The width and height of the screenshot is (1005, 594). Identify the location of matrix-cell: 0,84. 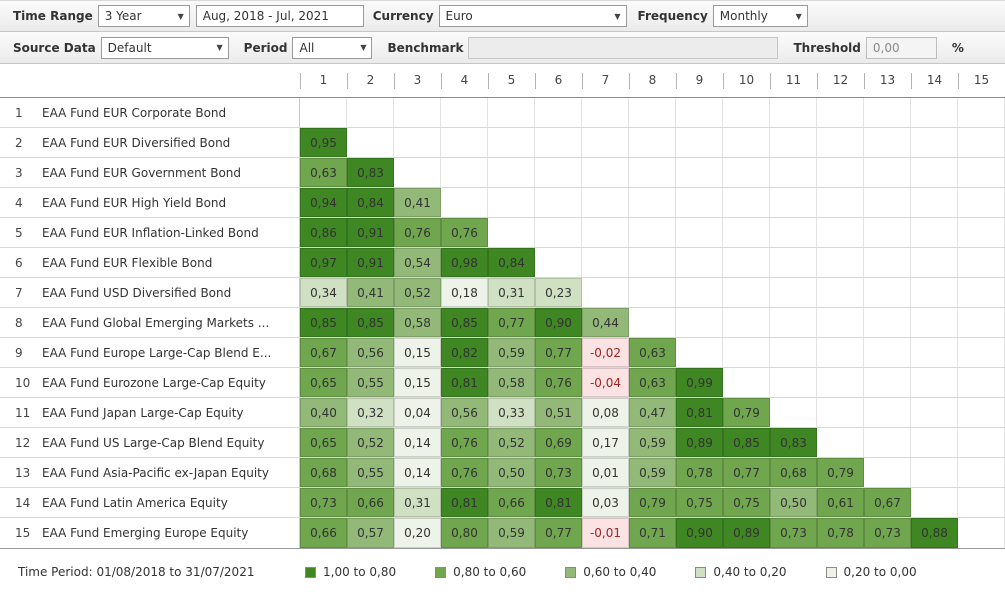
(511, 262).